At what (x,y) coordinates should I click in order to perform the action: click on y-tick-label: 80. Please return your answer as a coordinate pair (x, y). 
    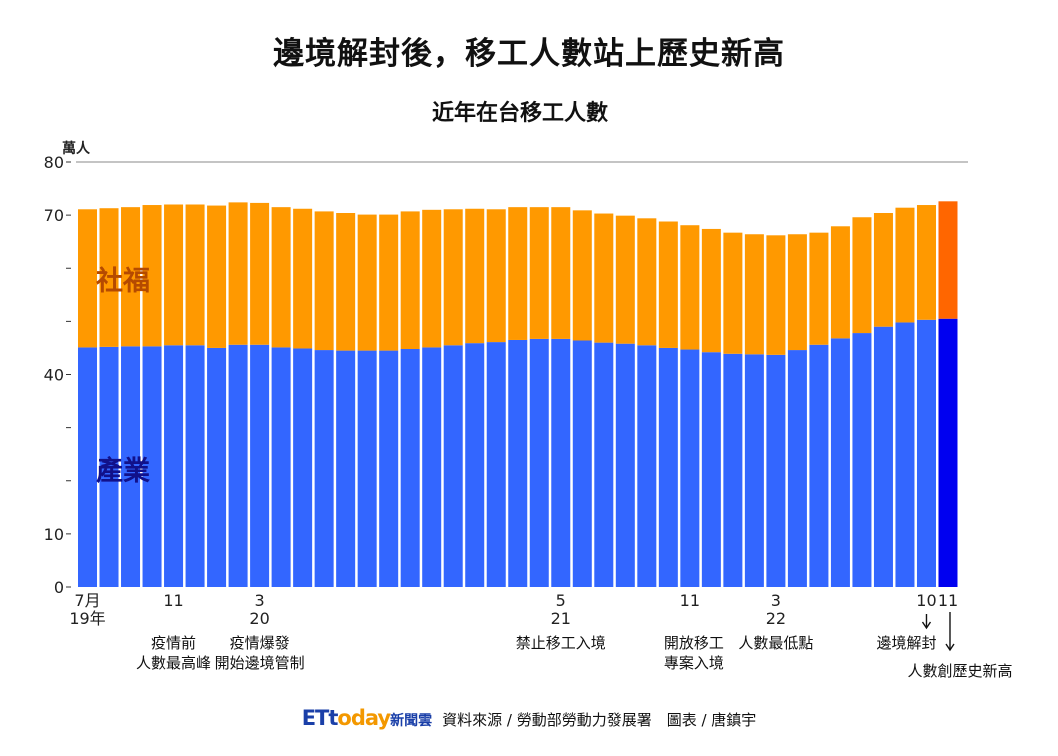
    Looking at the image, I should click on (54, 162).